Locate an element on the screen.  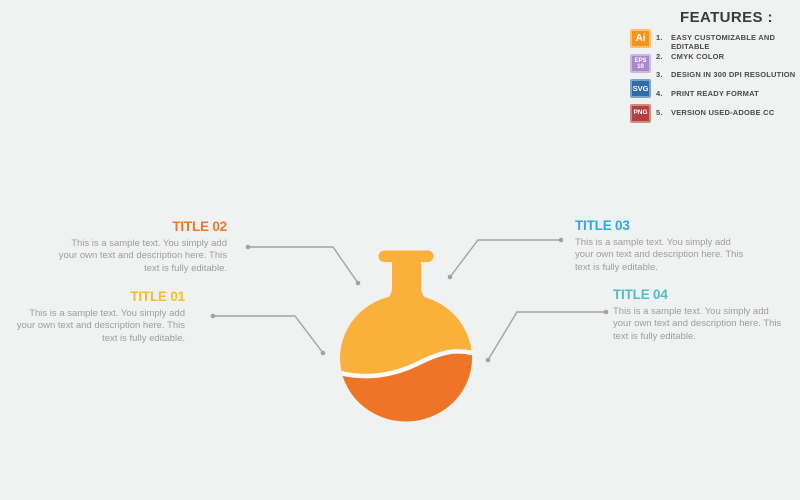
connector-lines is located at coordinates (409, 300).